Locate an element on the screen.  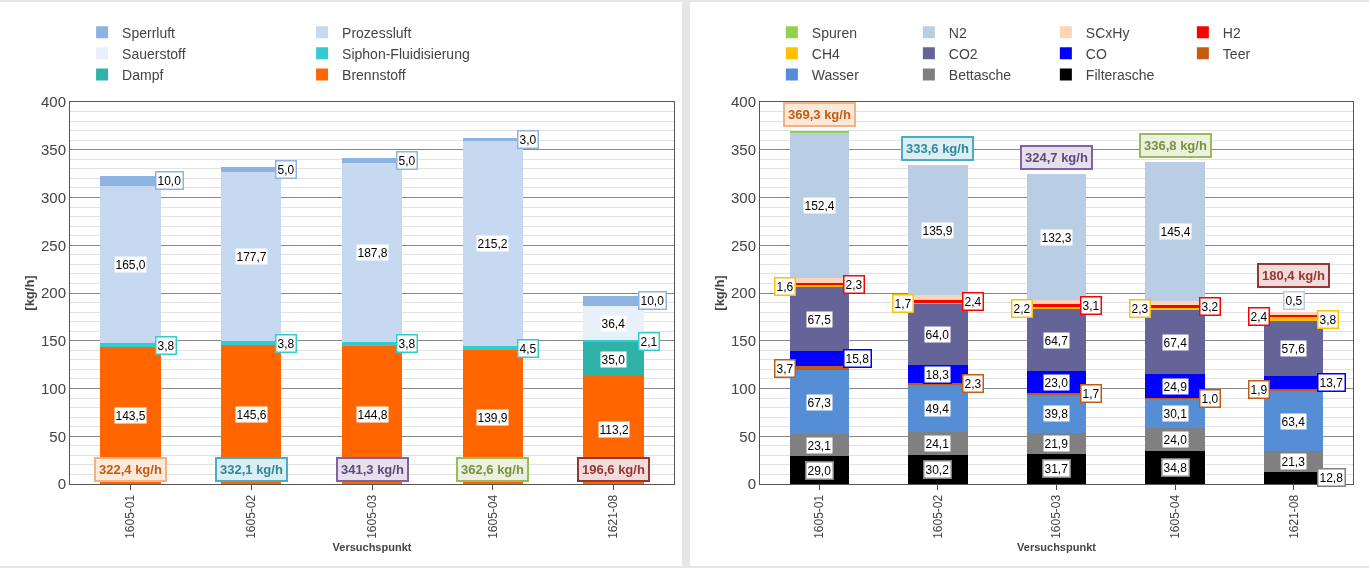
data-label: 18,3 is located at coordinates (937, 374).